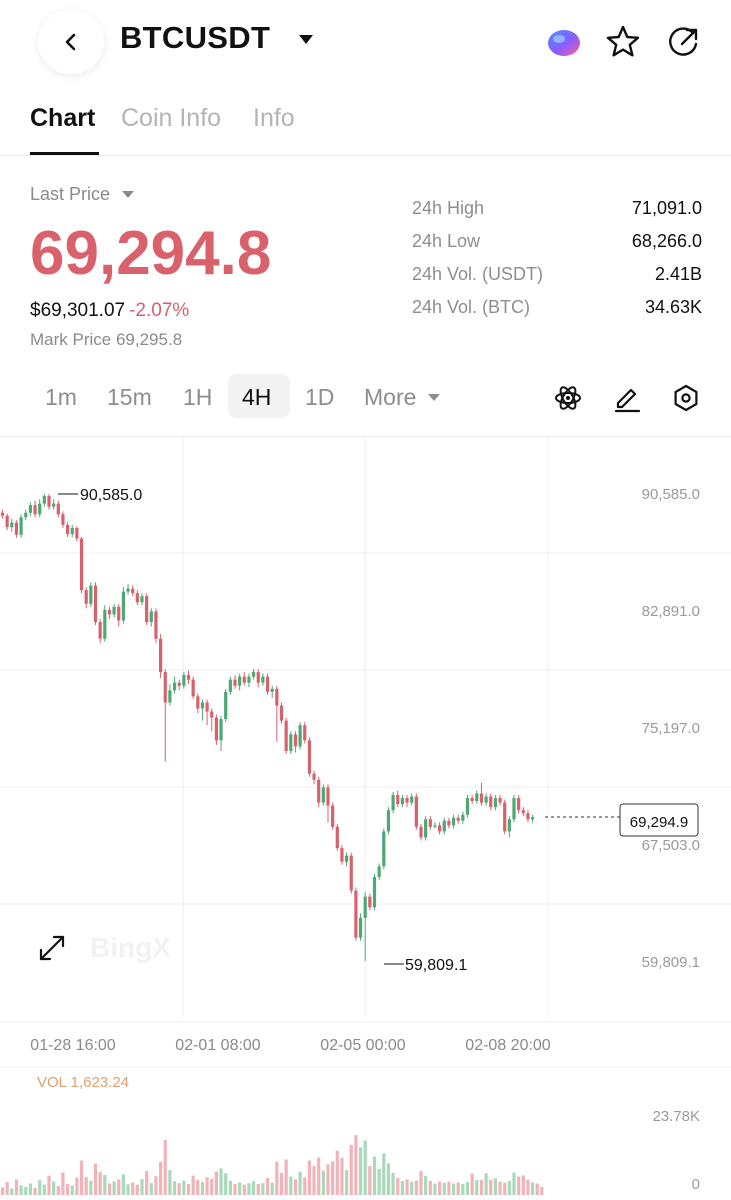 The width and height of the screenshot is (731, 1200). I want to click on y-tick: 67,503.0, so click(671, 845).